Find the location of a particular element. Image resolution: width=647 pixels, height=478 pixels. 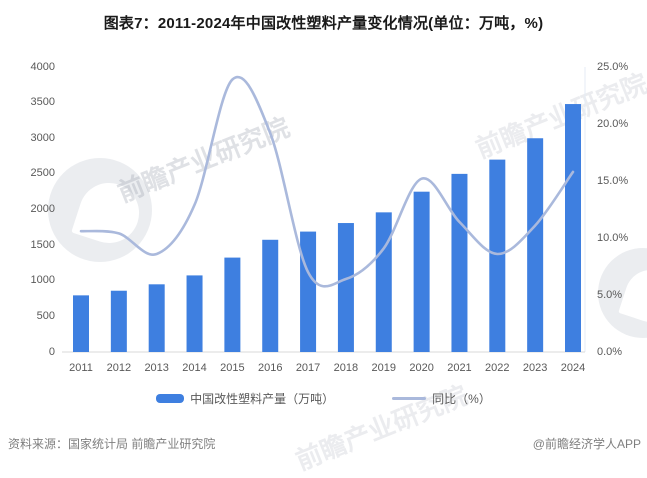

right-axis-tick: 0.0% is located at coordinates (610, 351).